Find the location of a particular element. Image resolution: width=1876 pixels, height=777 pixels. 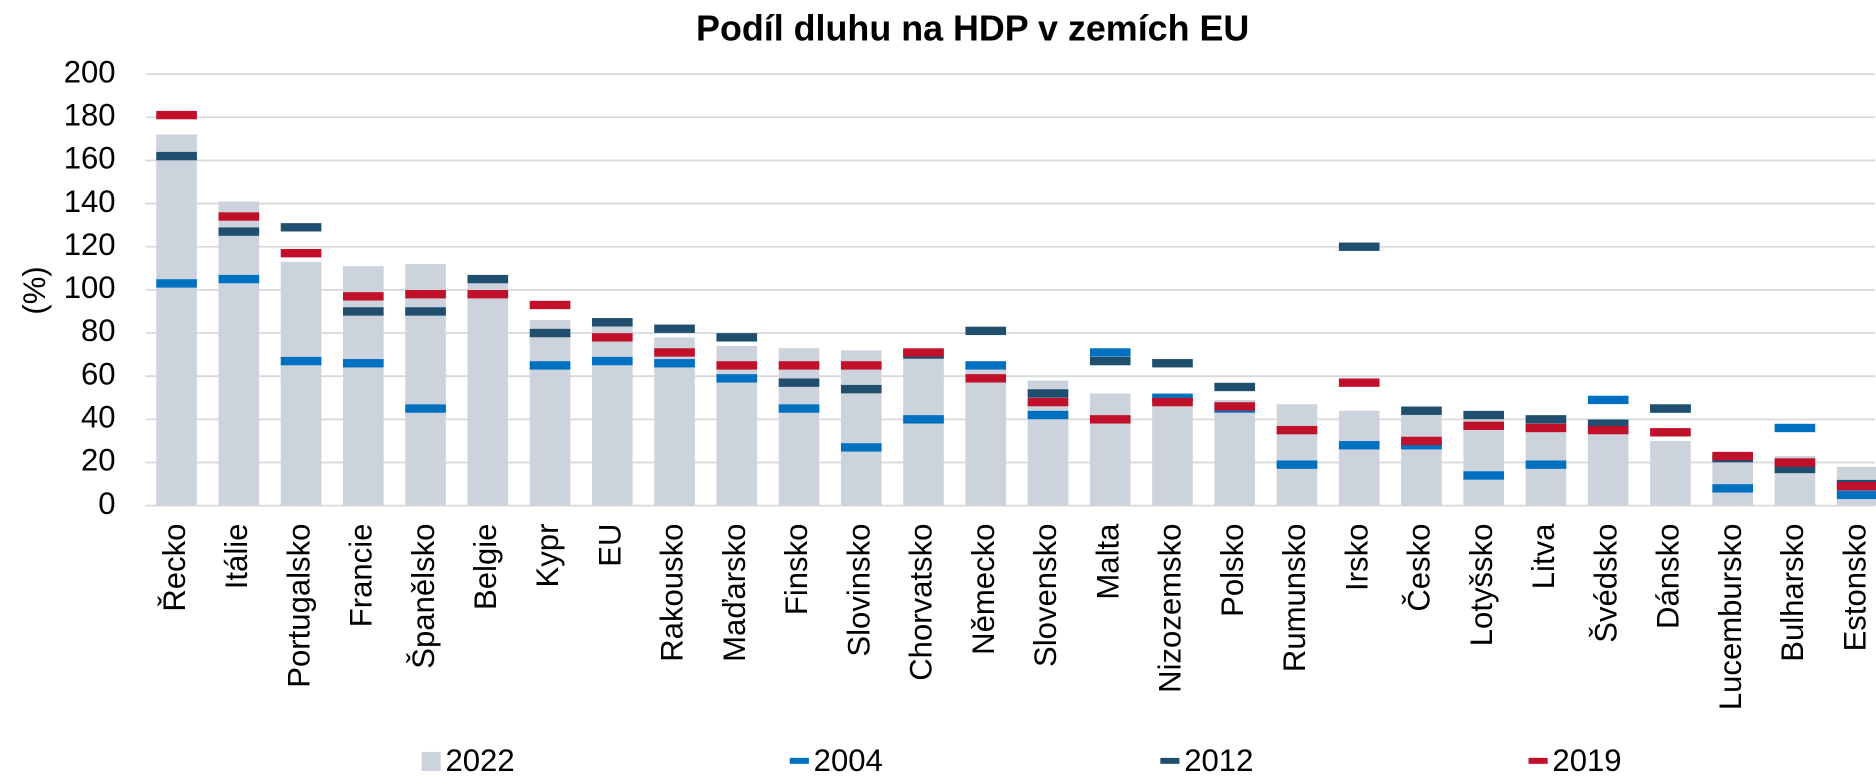

legend-label: 2019 is located at coordinates (1586, 760).